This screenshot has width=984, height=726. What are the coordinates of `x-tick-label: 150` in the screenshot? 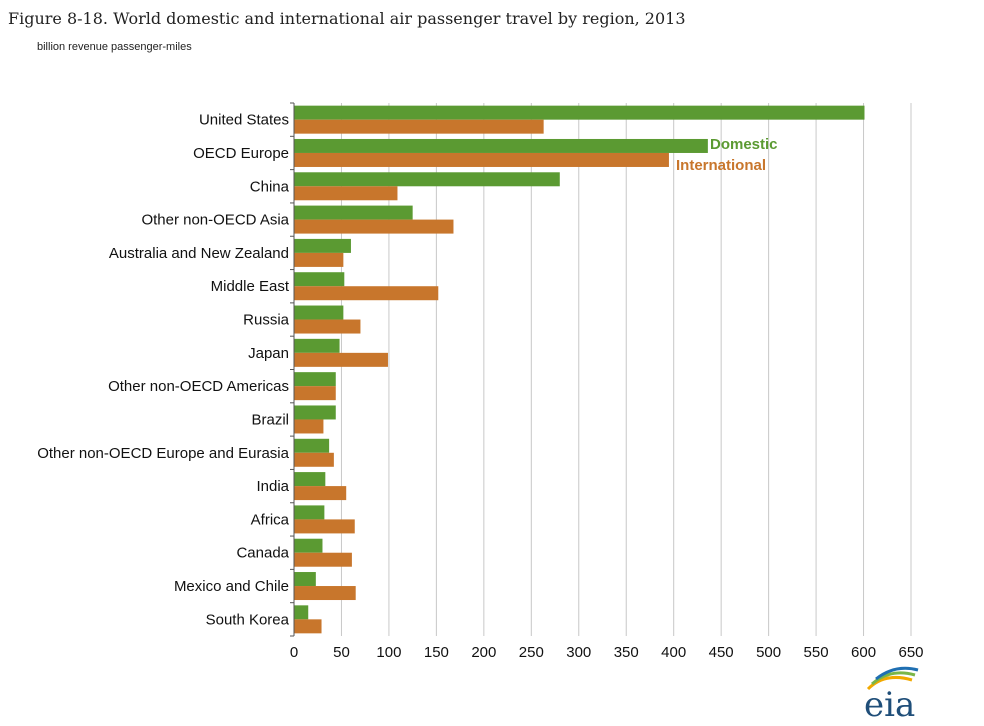 It's located at (436, 652).